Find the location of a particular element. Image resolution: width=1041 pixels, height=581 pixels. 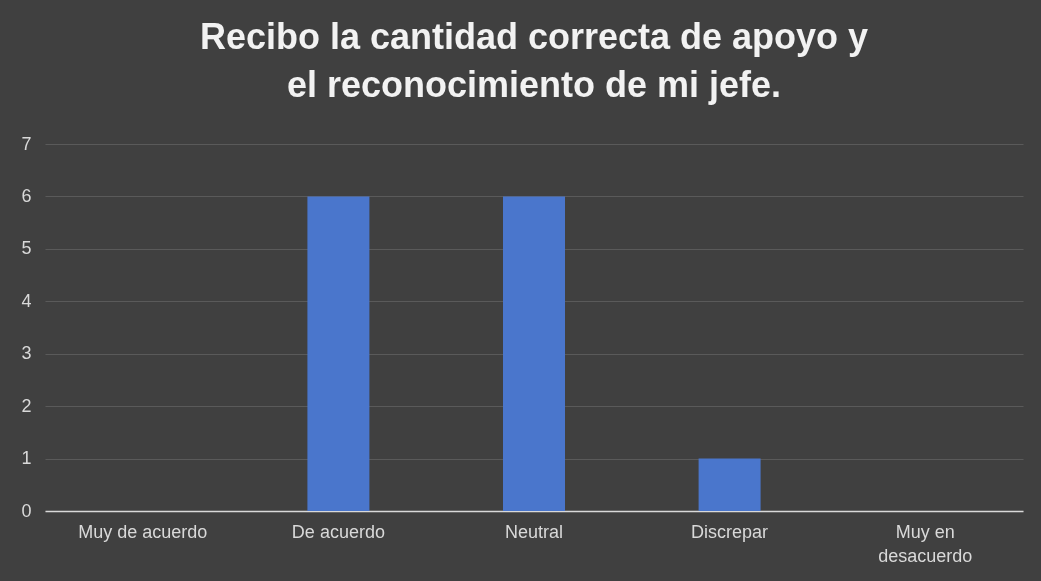

y-tick-label: 0 is located at coordinates (26, 510).